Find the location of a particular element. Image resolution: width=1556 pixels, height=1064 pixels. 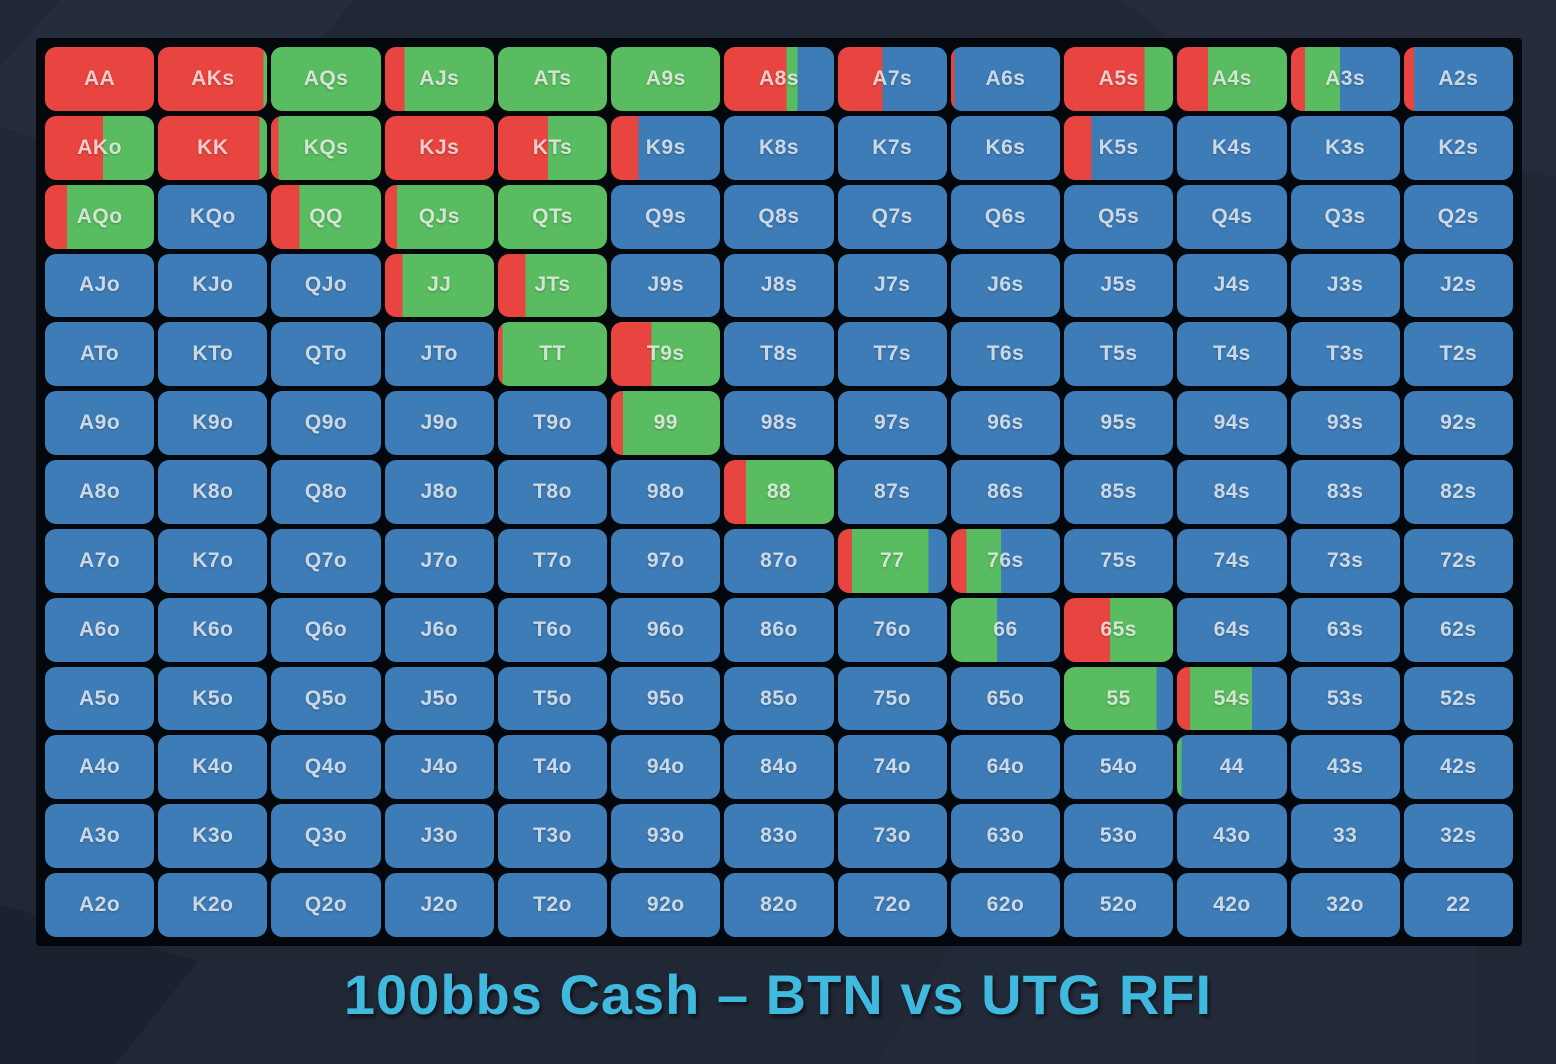

hand-cell-J4o: J4o is located at coordinates (439, 767).